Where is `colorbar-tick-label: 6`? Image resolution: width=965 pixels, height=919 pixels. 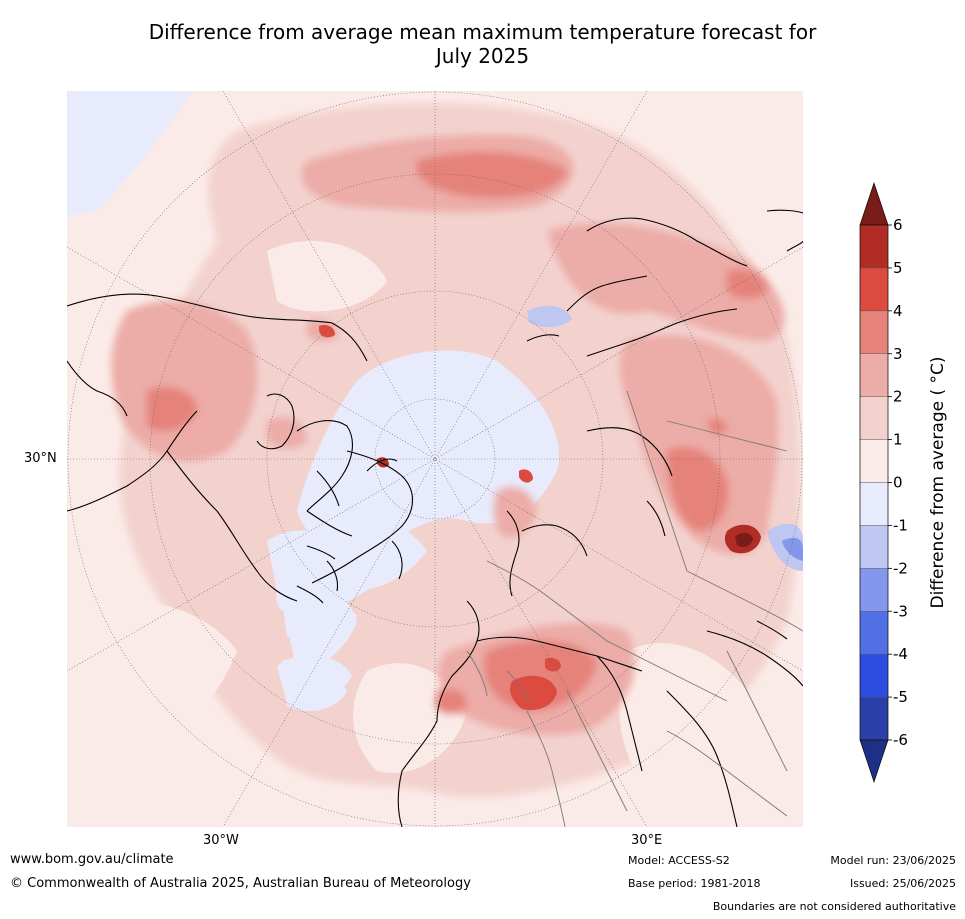 colorbar-tick-label: 6 is located at coordinates (898, 225).